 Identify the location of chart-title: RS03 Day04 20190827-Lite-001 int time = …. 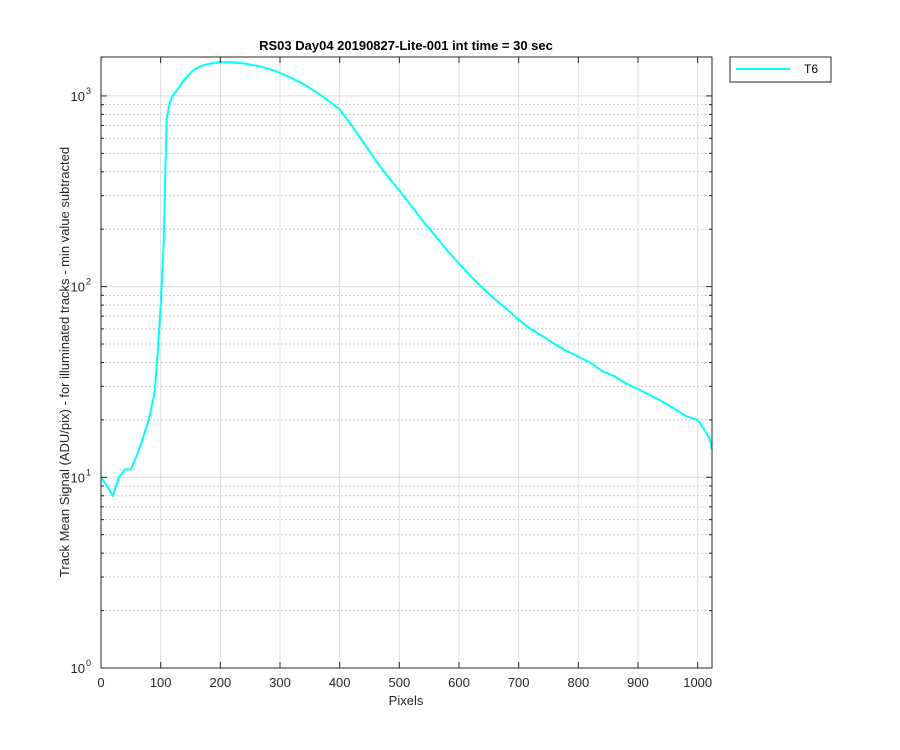
(406, 45).